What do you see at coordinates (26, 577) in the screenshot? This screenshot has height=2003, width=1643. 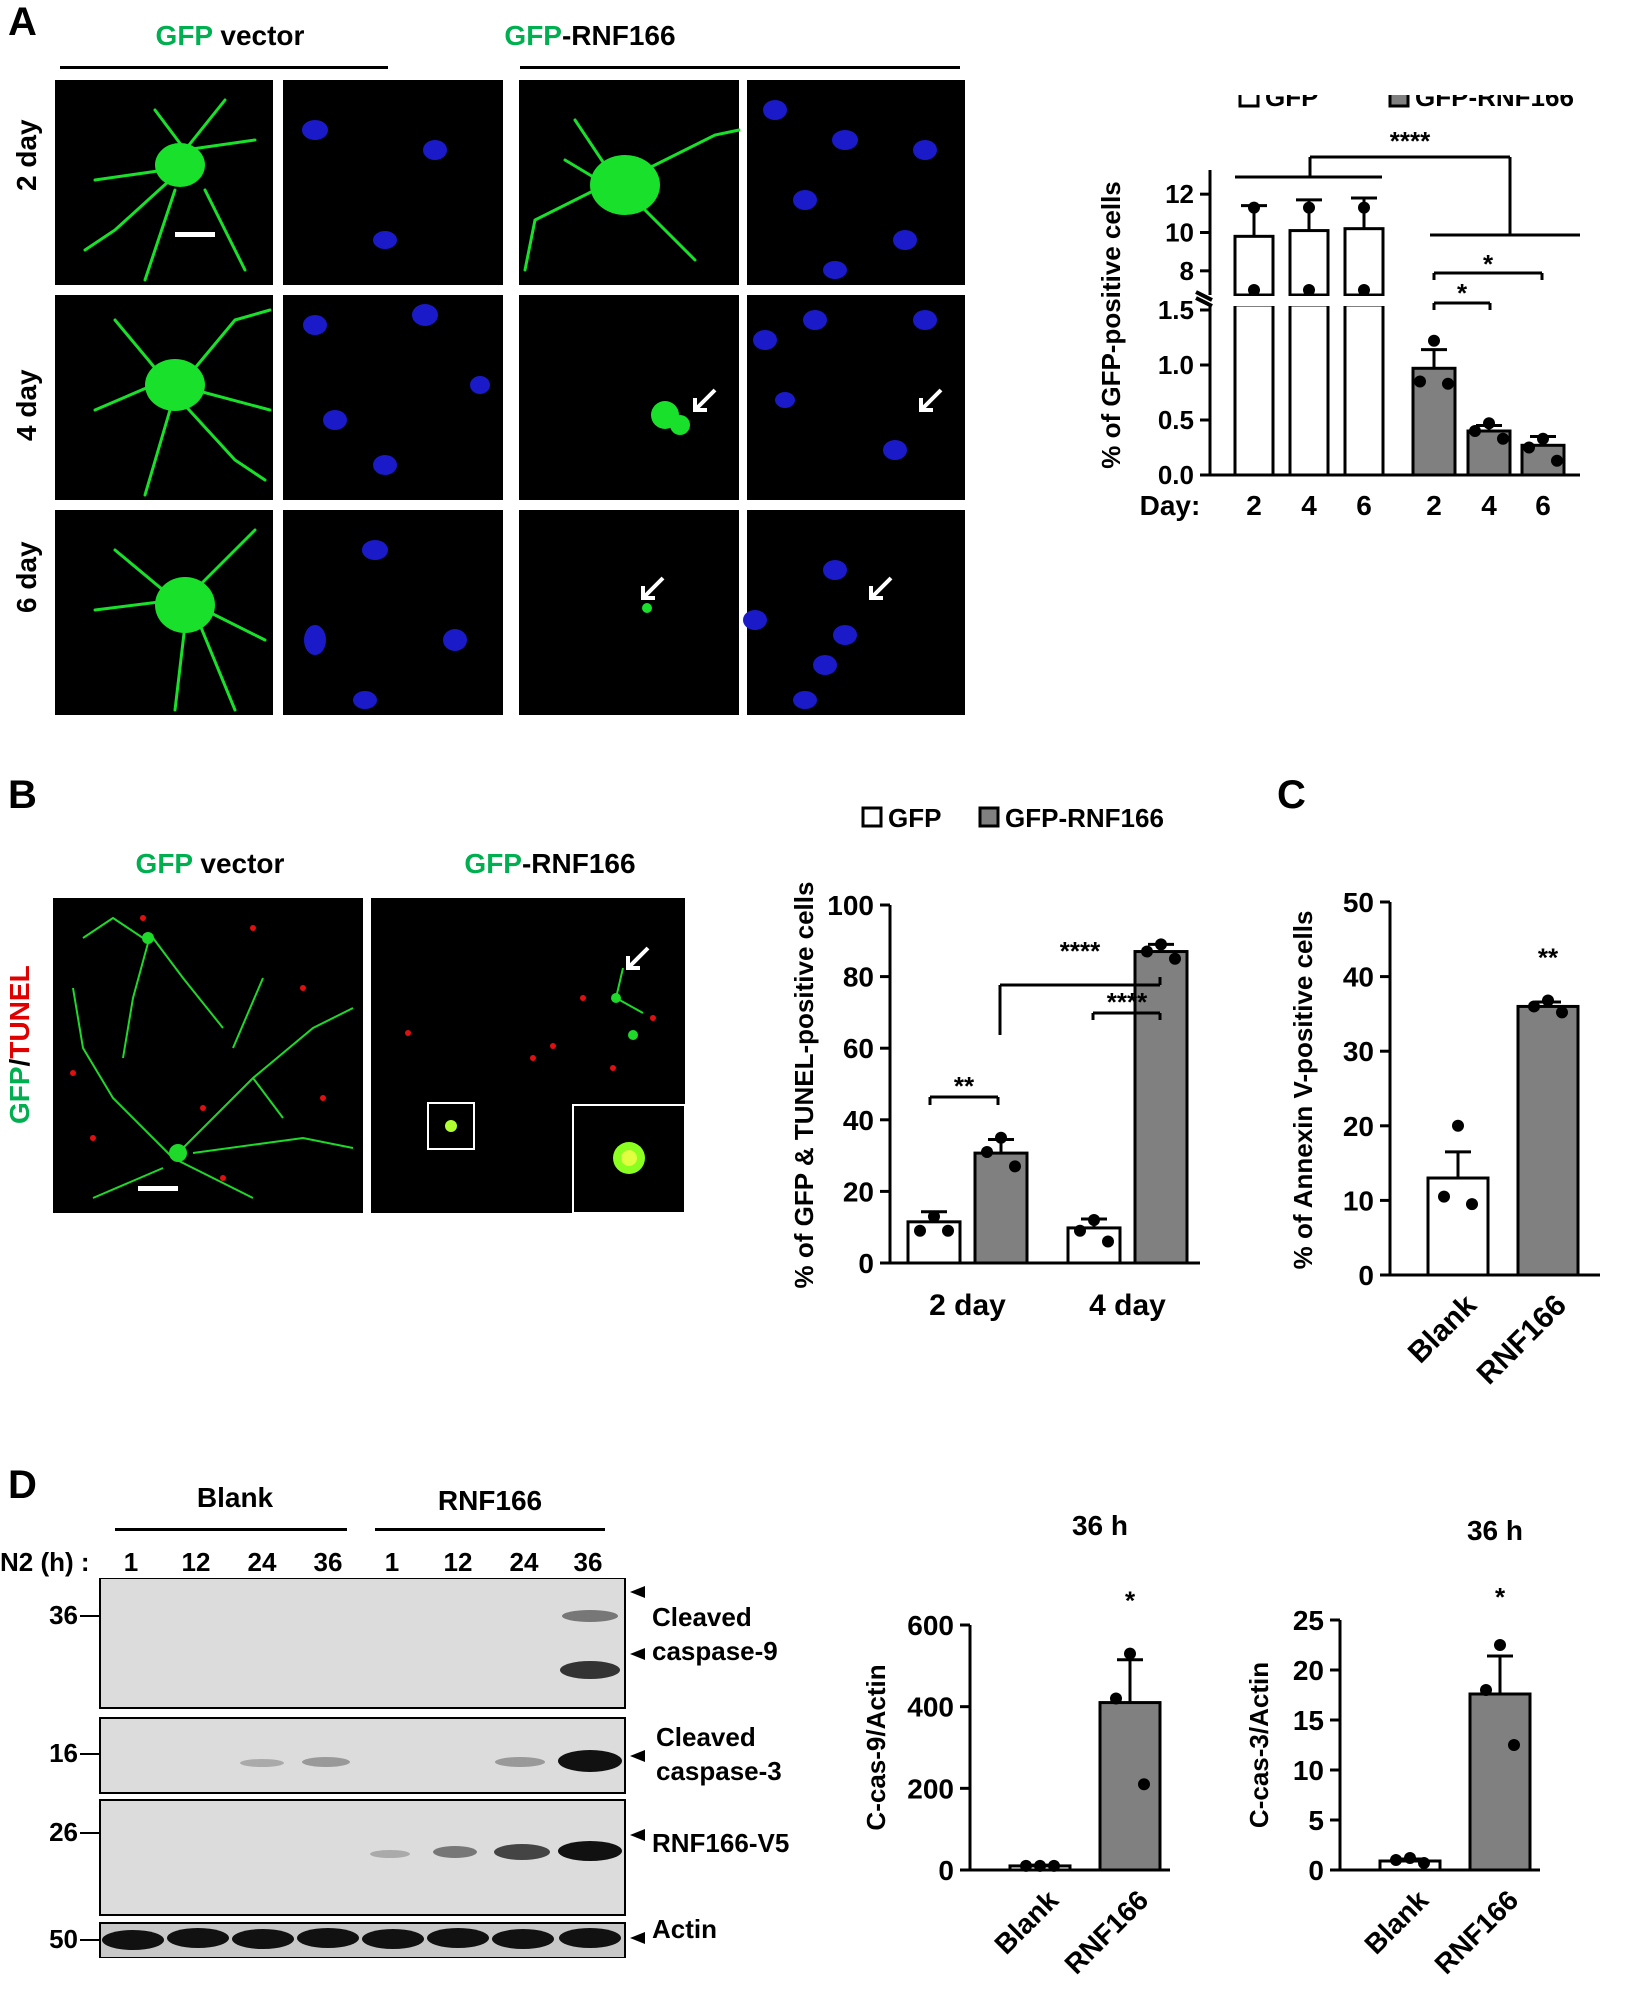 I see `row-label-6-day: 6 day` at bounding box center [26, 577].